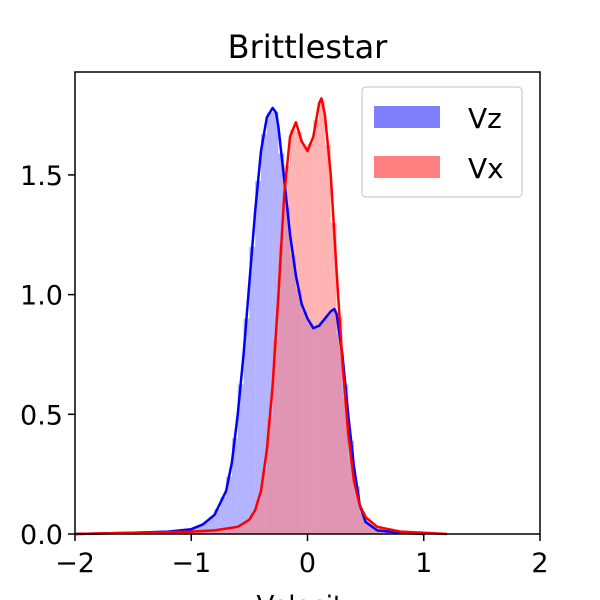 The image size is (600, 600). Describe the element at coordinates (75, 563) in the screenshot. I see `x-tick-label: −2` at that location.